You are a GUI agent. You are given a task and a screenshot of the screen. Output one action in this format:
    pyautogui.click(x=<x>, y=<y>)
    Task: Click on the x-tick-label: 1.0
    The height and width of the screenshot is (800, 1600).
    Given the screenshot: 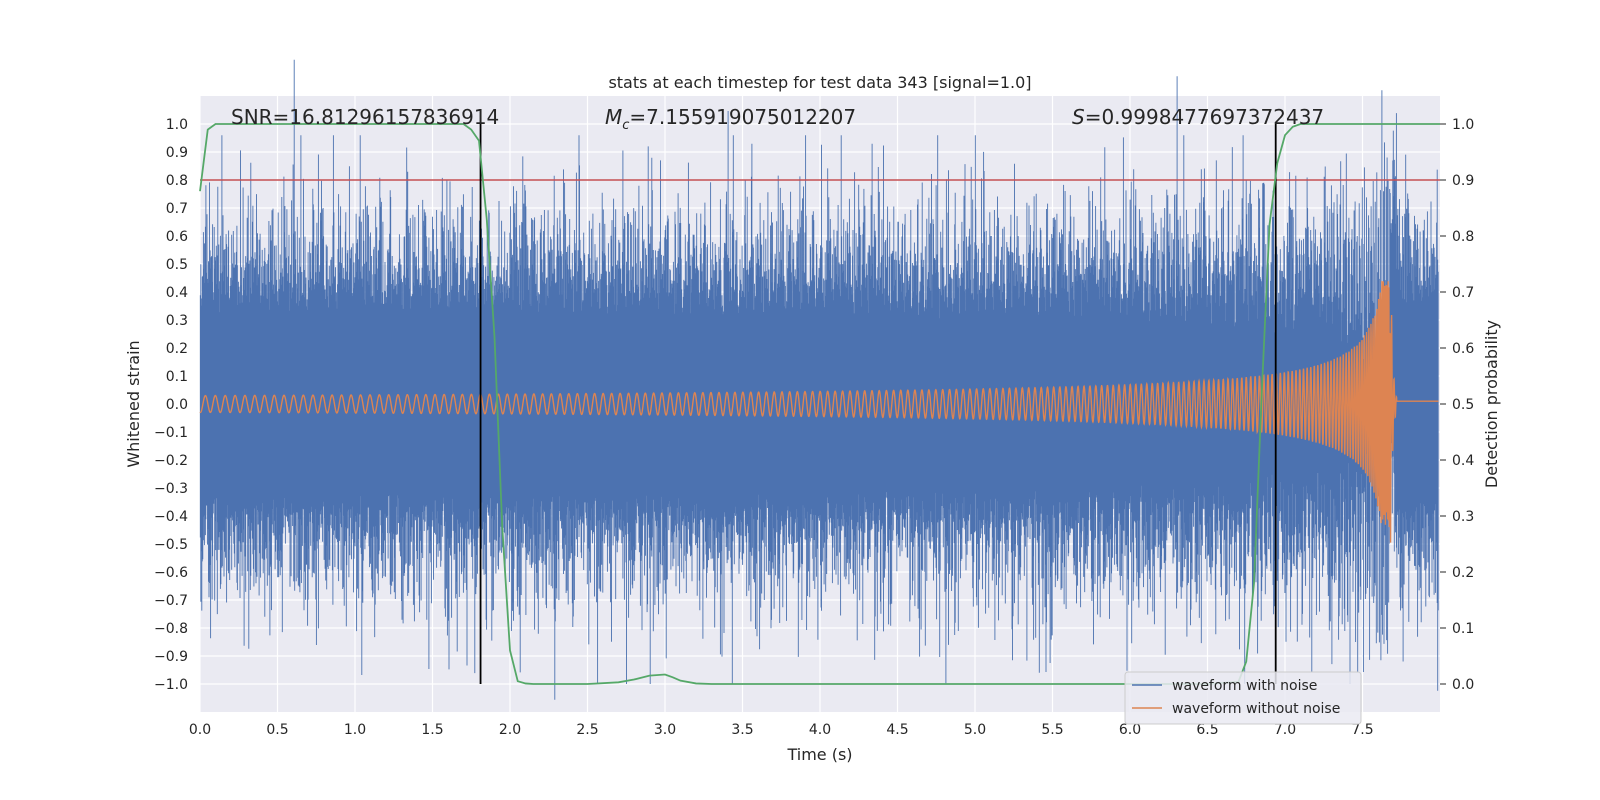 What is the action you would take?
    pyautogui.click(x=355, y=730)
    